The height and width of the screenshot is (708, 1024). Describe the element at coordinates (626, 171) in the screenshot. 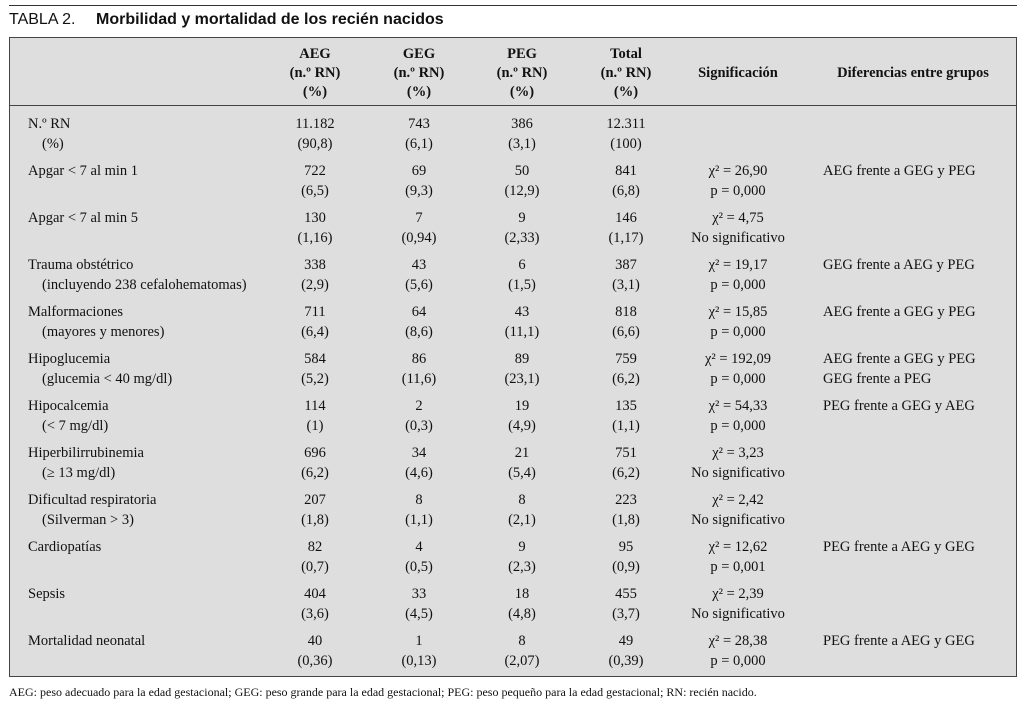

I see `cell-value: 841` at that location.